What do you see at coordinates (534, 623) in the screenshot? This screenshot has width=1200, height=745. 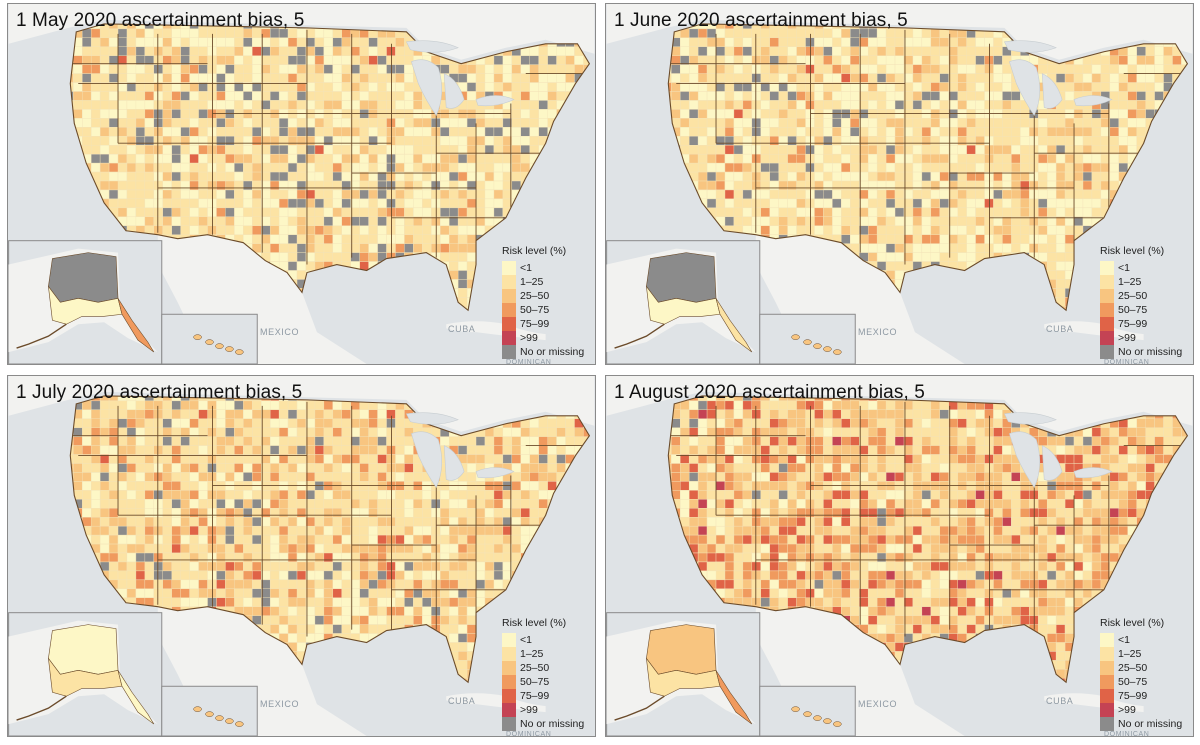 I see `legend-title: Risk level (%)` at bounding box center [534, 623].